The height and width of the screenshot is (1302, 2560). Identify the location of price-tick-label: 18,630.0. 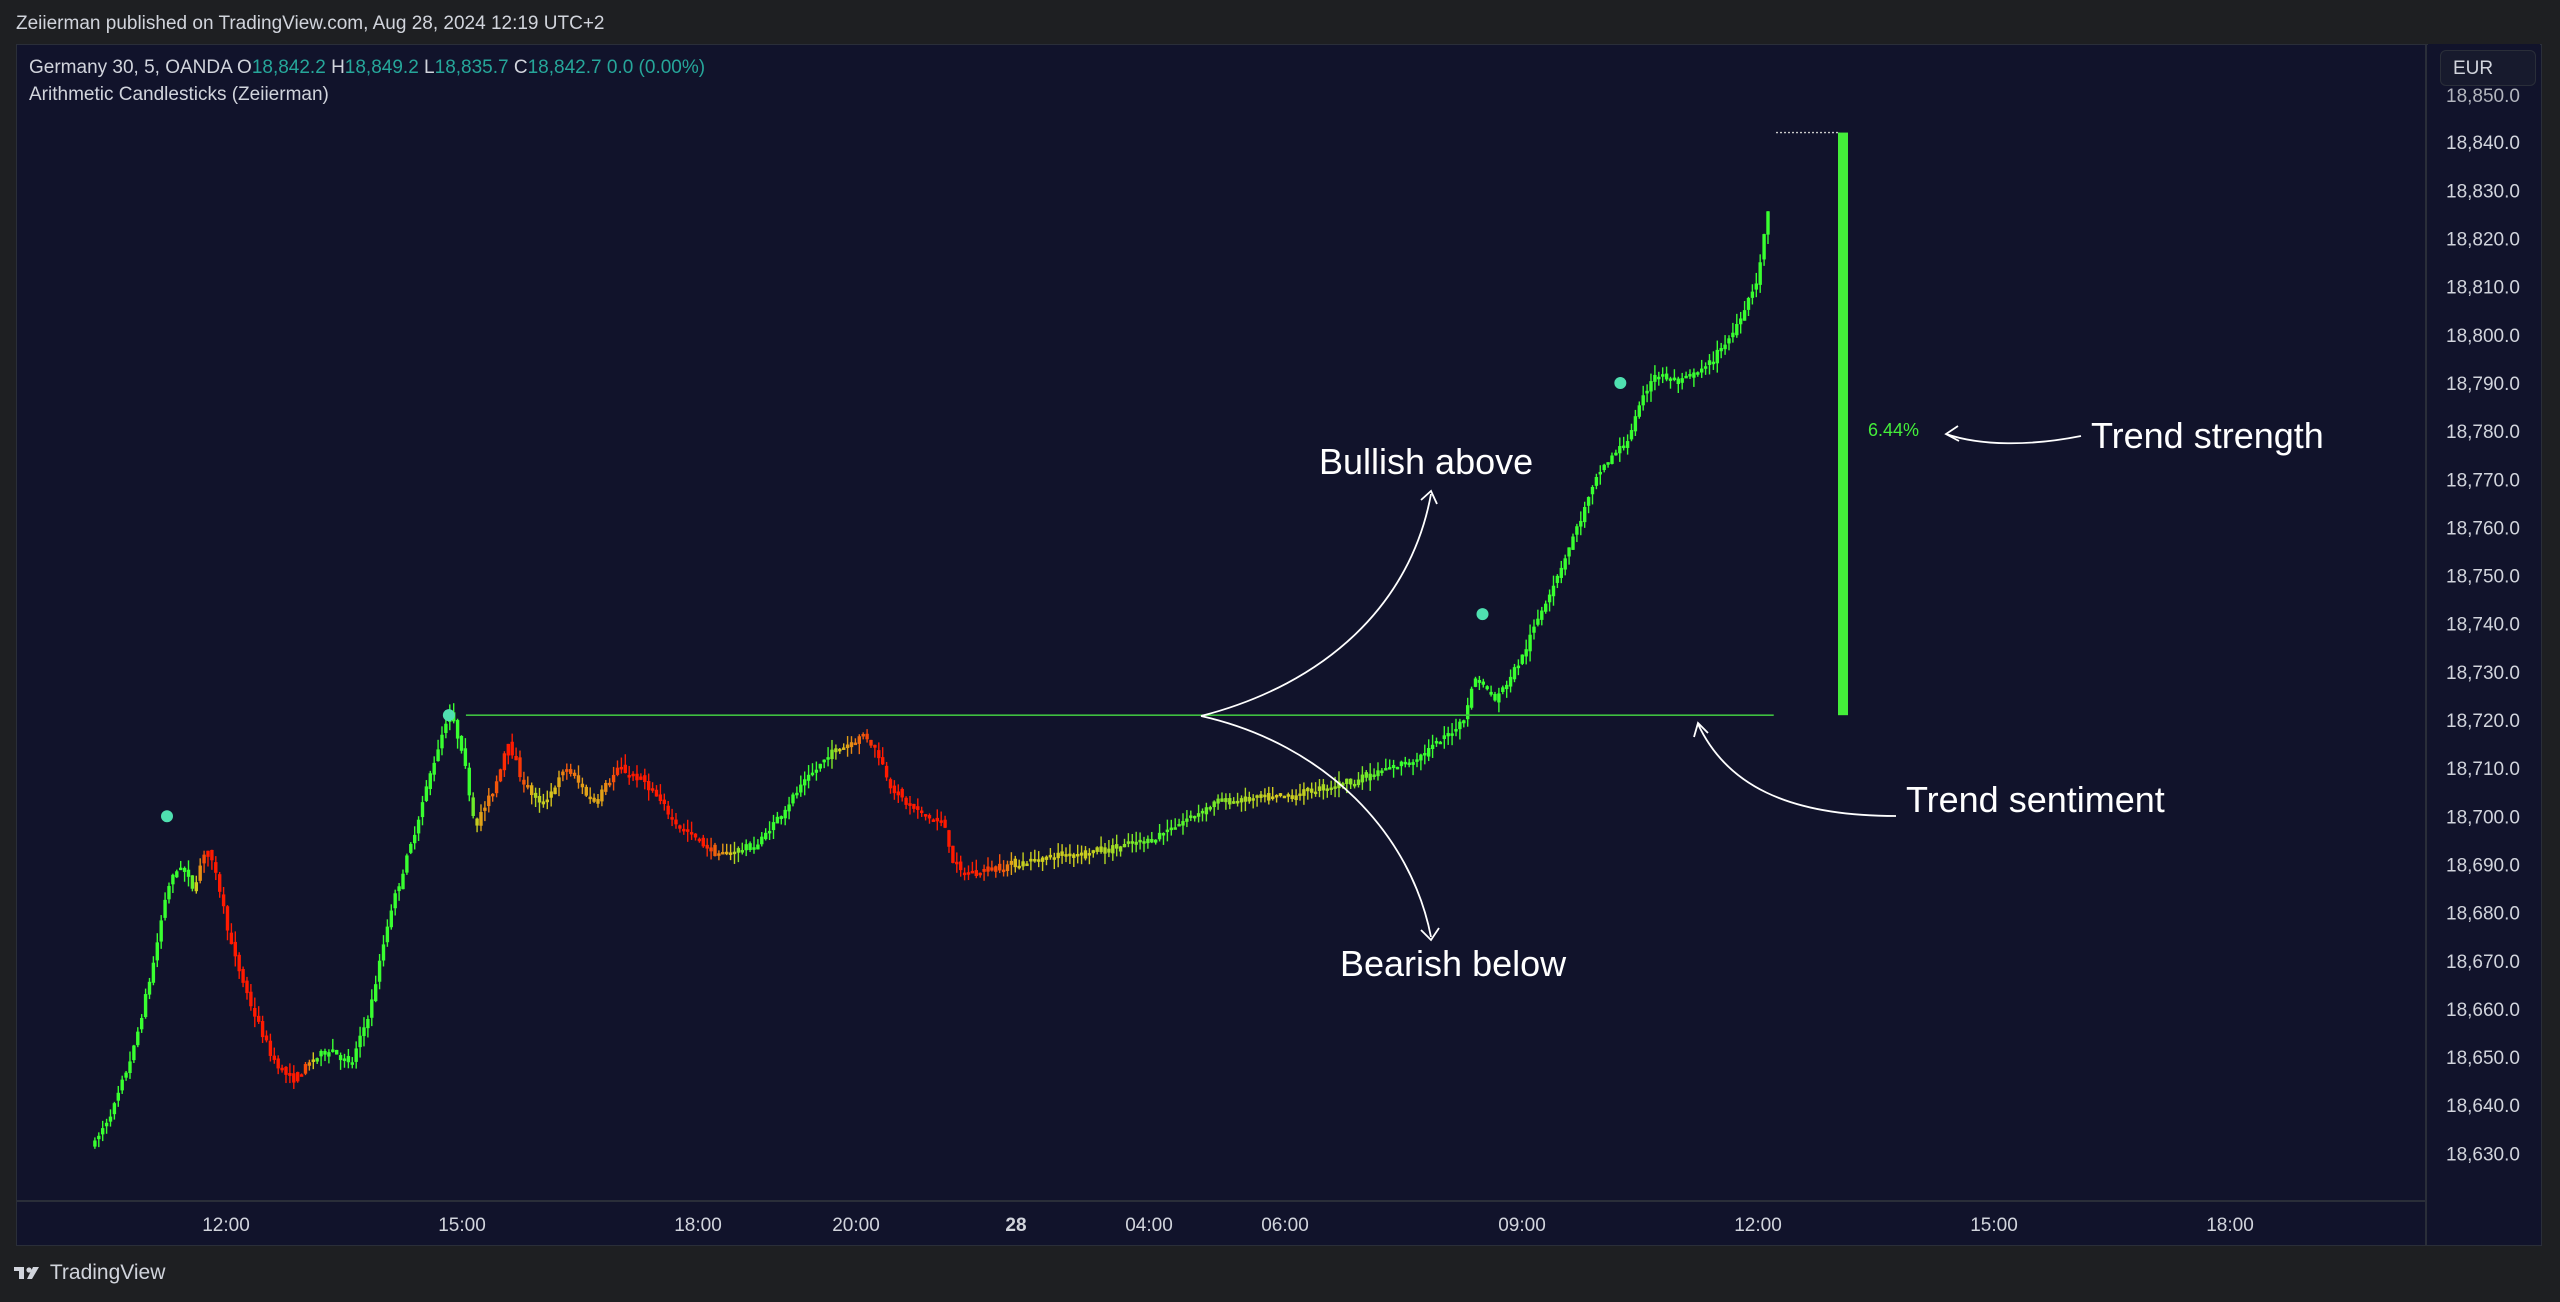
(2483, 1154).